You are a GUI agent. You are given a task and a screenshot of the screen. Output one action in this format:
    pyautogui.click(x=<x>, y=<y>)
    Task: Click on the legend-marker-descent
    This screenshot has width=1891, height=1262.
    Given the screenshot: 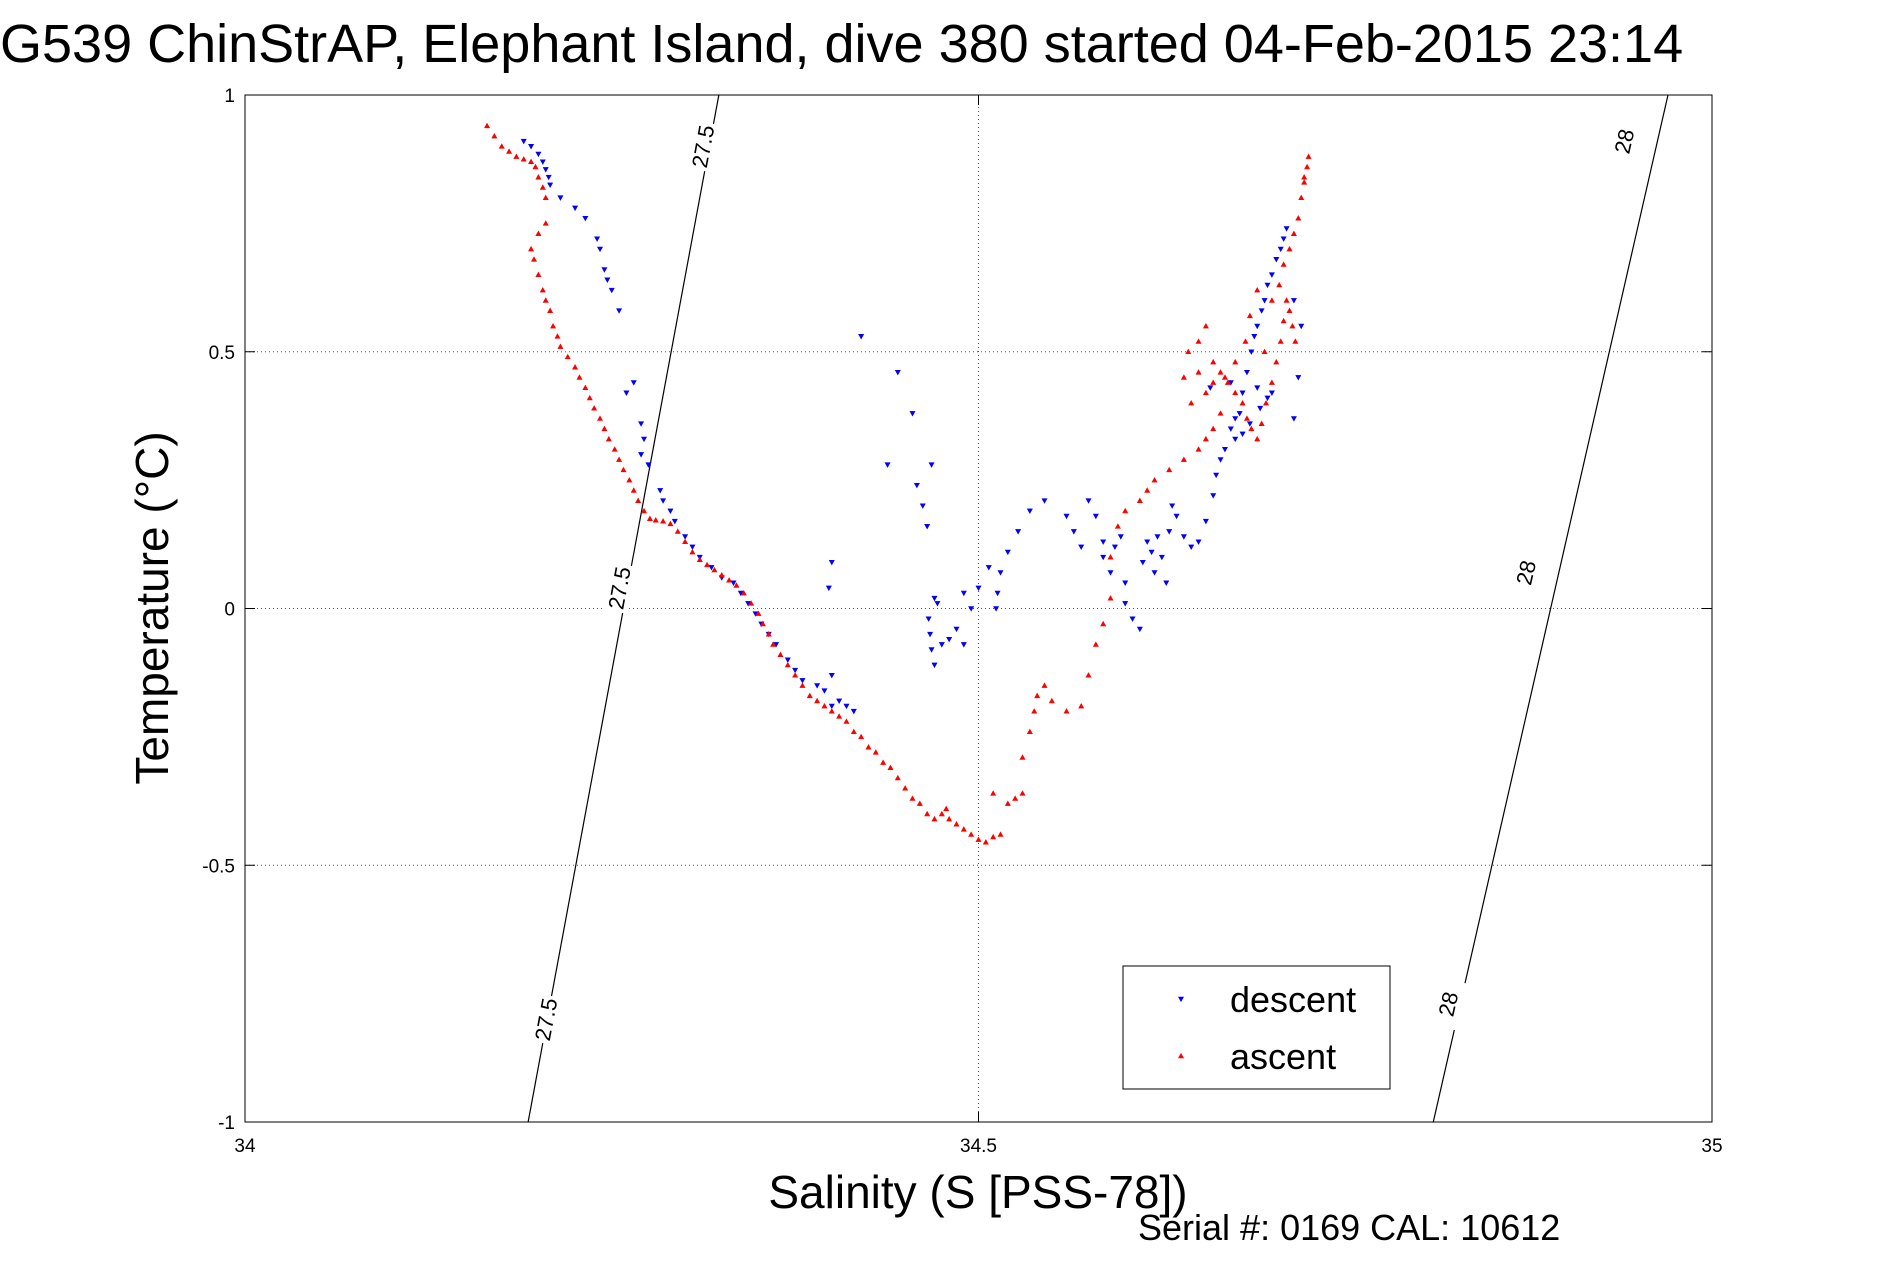 What is the action you would take?
    pyautogui.click(x=1181, y=999)
    